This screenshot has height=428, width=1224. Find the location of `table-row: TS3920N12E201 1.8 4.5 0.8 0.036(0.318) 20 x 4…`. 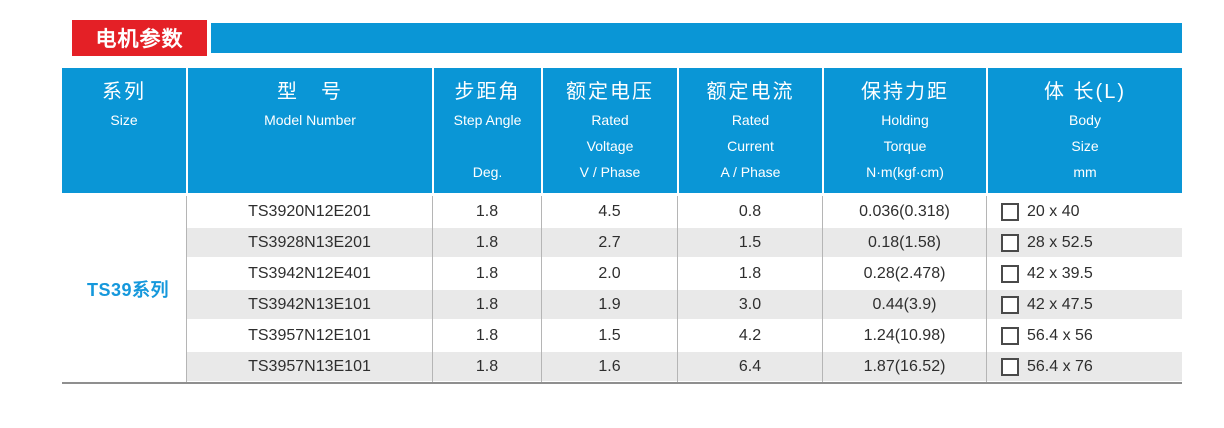

table-row: TS3920N12E201 1.8 4.5 0.8 0.036(0.318) 20 x 4… is located at coordinates (684, 211).